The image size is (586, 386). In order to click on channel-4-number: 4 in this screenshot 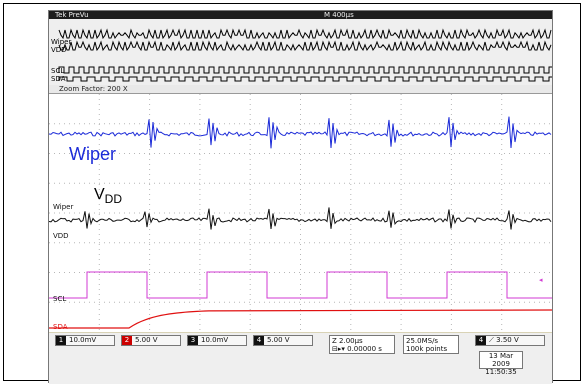, I will do `click(259, 340)`.